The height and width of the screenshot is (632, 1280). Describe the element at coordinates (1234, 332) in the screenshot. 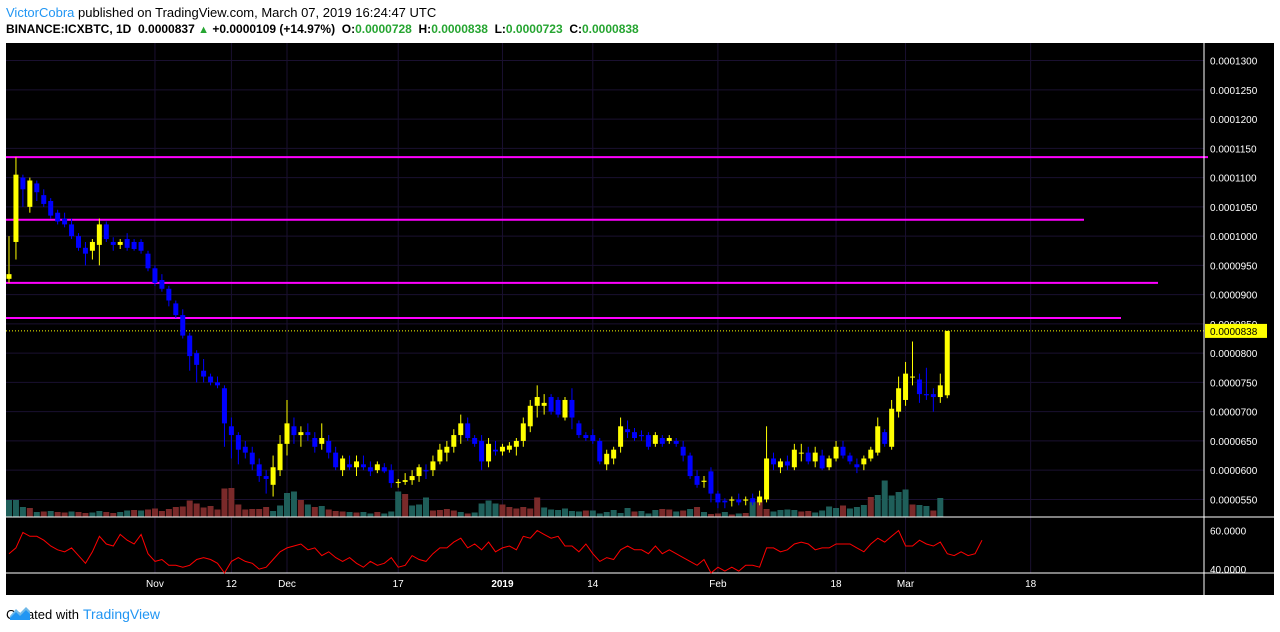

I see `last-price-tag-label: 0.0000838` at that location.